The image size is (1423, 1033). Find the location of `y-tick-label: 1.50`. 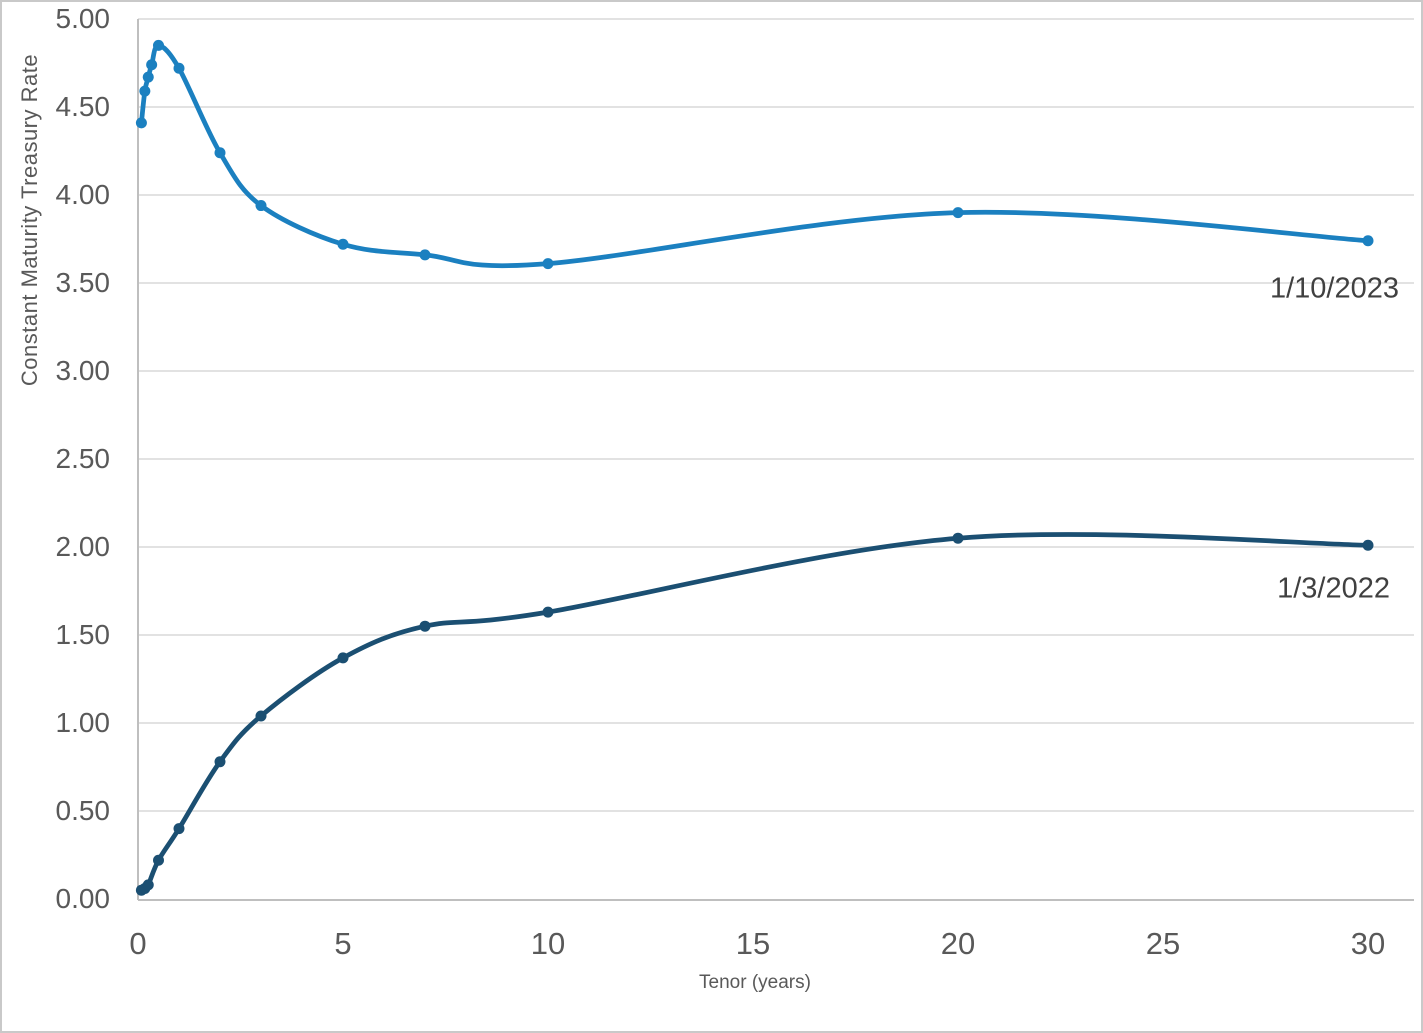

y-tick-label: 1.50 is located at coordinates (83, 634).